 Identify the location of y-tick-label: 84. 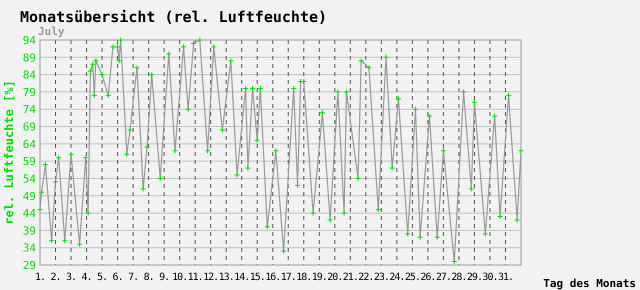
(29, 75).